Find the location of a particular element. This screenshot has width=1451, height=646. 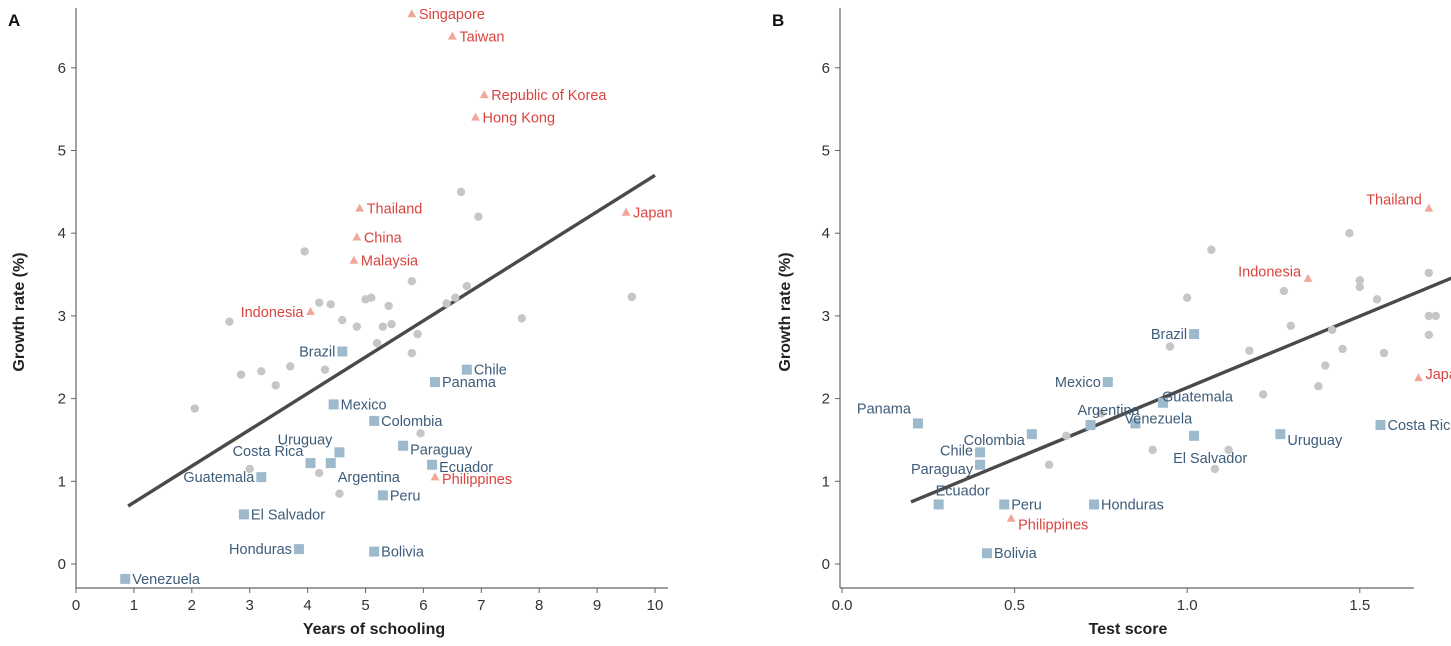

panel-b-label-peru: Peru is located at coordinates (1026, 505).